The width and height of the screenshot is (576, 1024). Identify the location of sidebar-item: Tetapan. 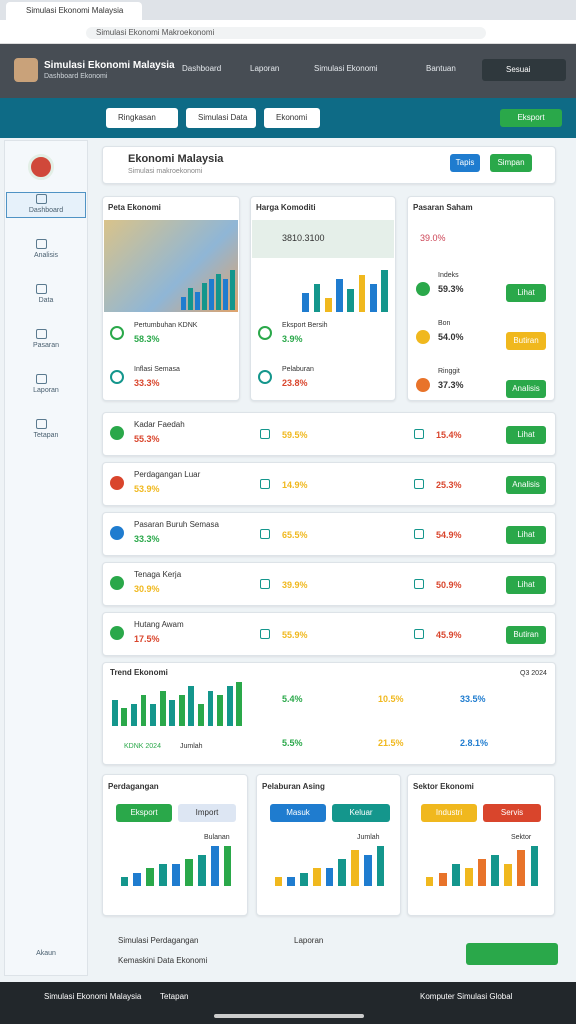
(46, 435).